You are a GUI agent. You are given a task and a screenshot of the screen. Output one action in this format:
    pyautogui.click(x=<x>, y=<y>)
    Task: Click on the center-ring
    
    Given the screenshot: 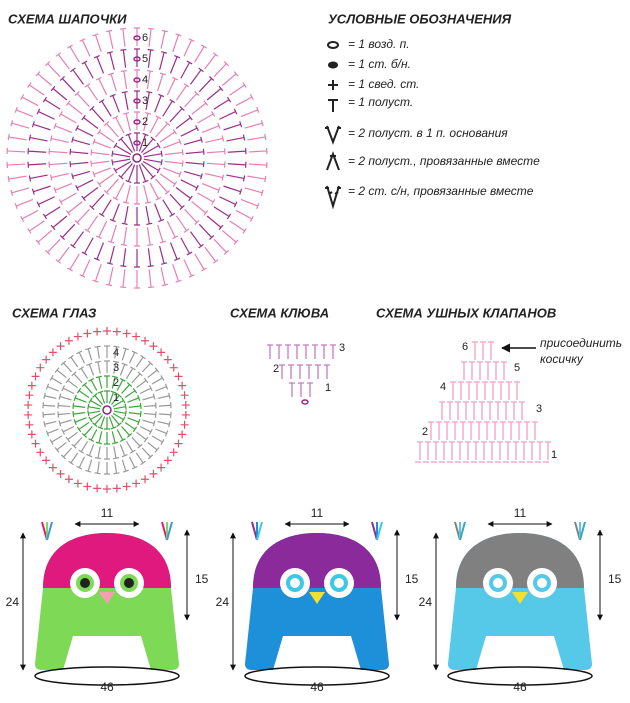 What is the action you would take?
    pyautogui.click(x=107, y=410)
    